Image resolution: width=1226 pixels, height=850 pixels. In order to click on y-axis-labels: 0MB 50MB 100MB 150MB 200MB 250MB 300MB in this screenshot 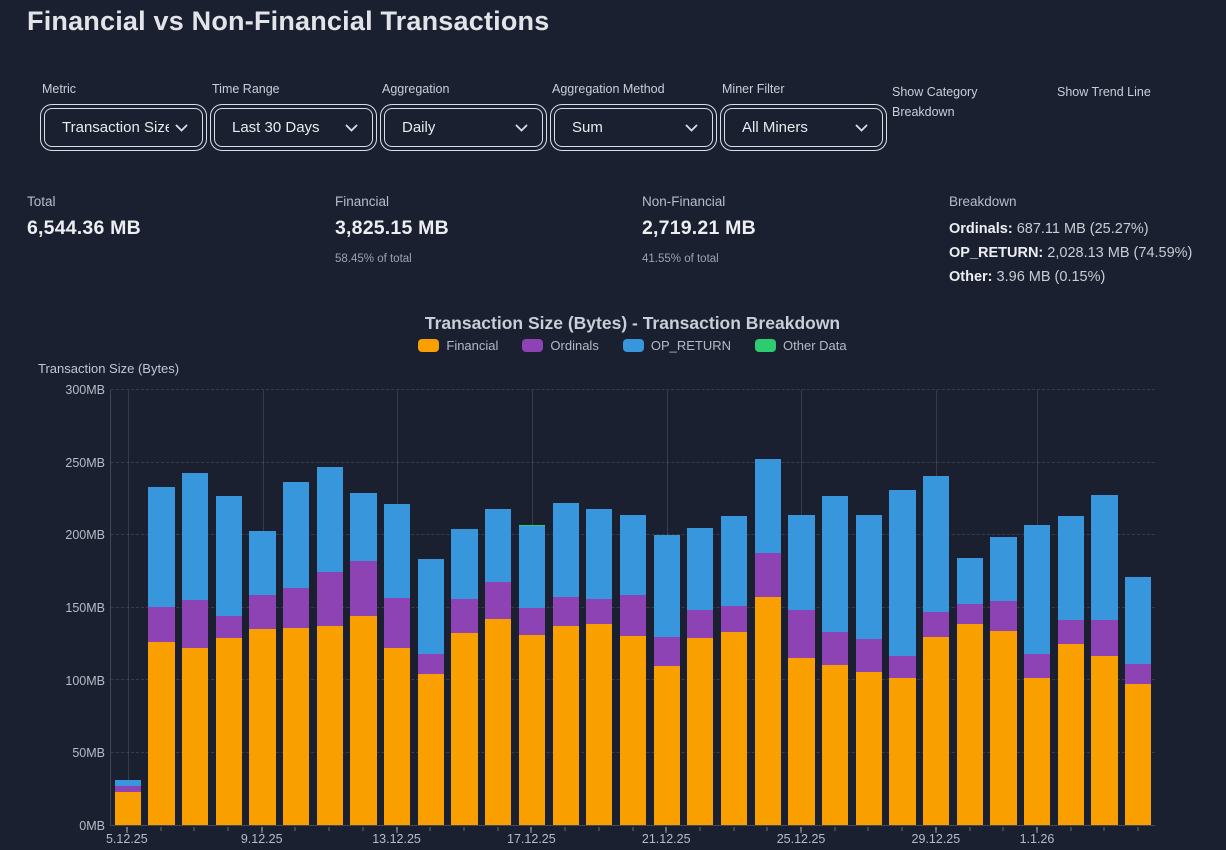, I will do `click(67, 608)`.